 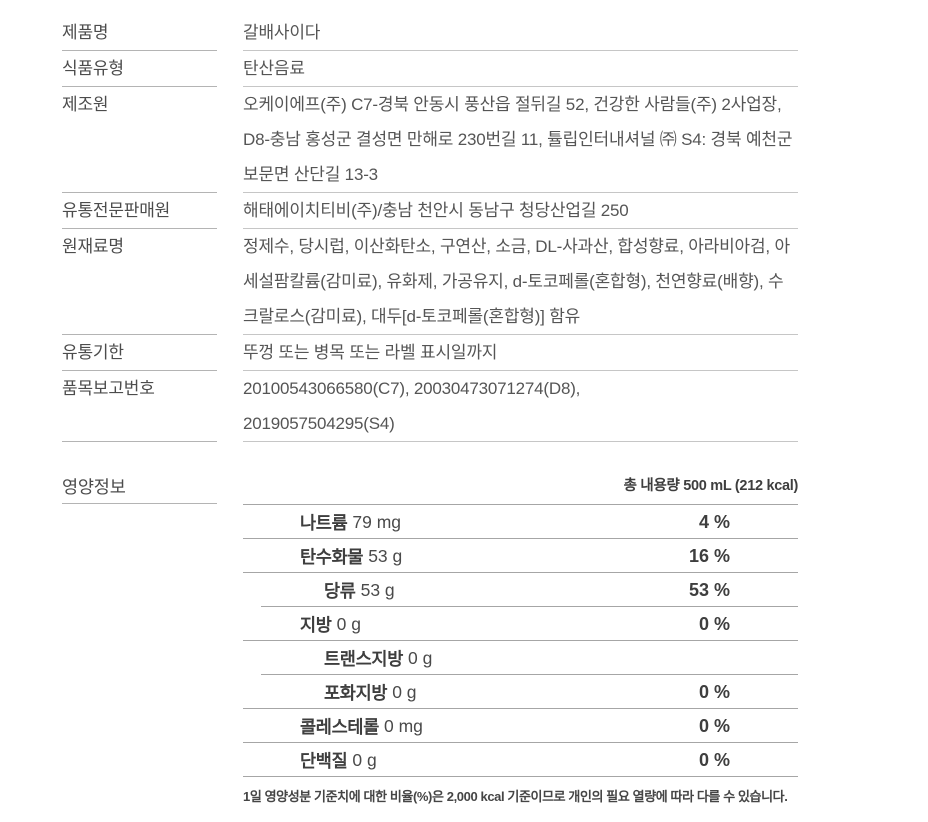 What do you see at coordinates (520, 69) in the screenshot?
I see `info-value: 탄산음료` at bounding box center [520, 69].